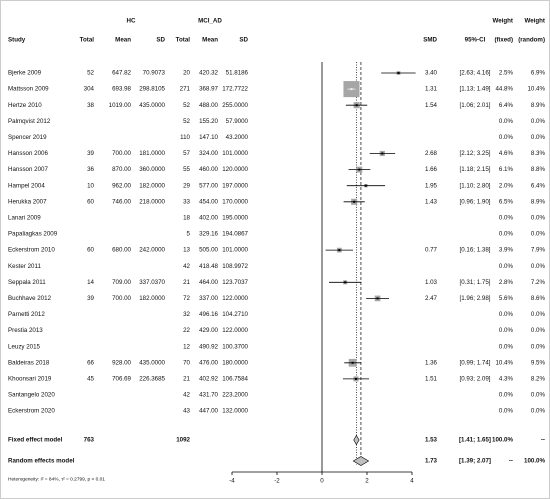 The image size is (550, 499). What do you see at coordinates (152, 362) in the screenshot?
I see `hc-value: 435.0000` at bounding box center [152, 362].